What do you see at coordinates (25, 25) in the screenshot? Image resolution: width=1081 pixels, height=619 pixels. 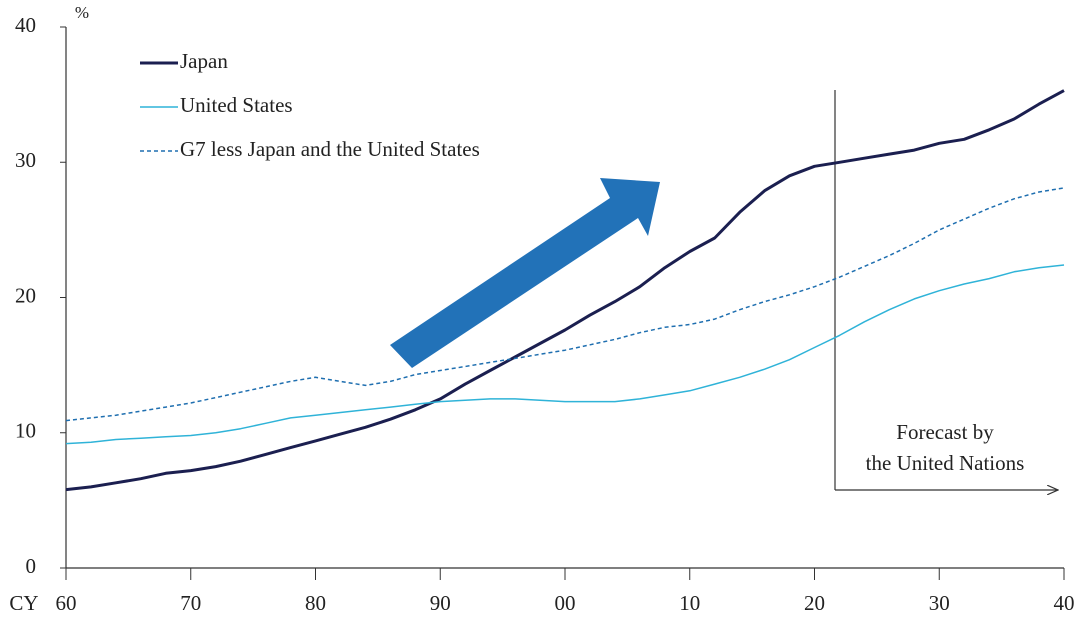 I see `y-tick-label: 40` at bounding box center [25, 25].